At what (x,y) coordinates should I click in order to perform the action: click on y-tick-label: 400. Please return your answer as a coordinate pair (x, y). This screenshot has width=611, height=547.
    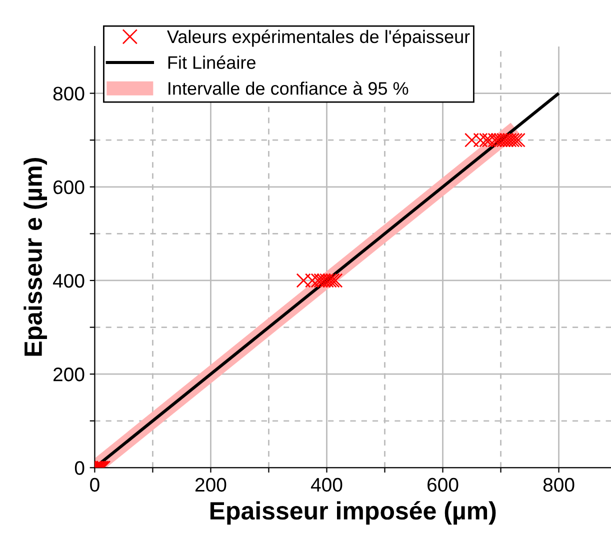
    Looking at the image, I should click on (68, 281).